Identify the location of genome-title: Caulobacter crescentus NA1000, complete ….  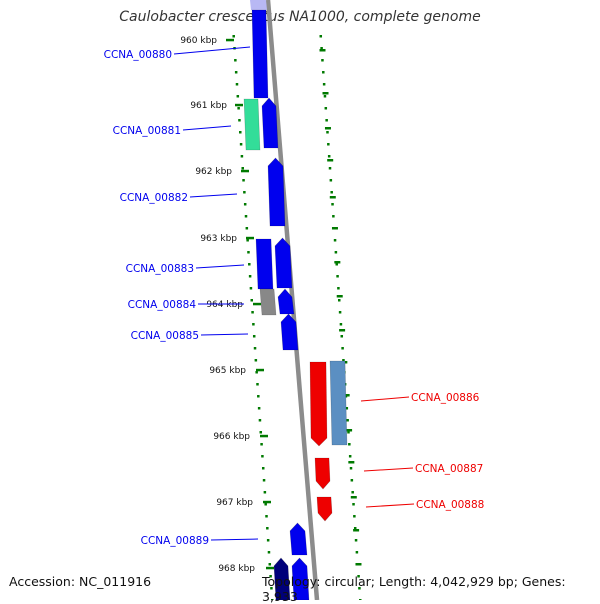
(300, 17).